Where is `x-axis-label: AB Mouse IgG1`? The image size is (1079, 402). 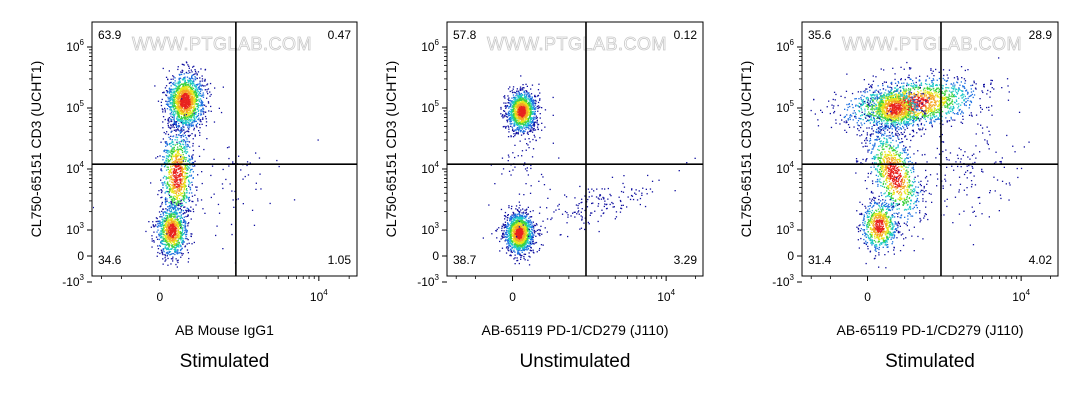 x-axis-label: AB Mouse IgG1 is located at coordinates (224, 330).